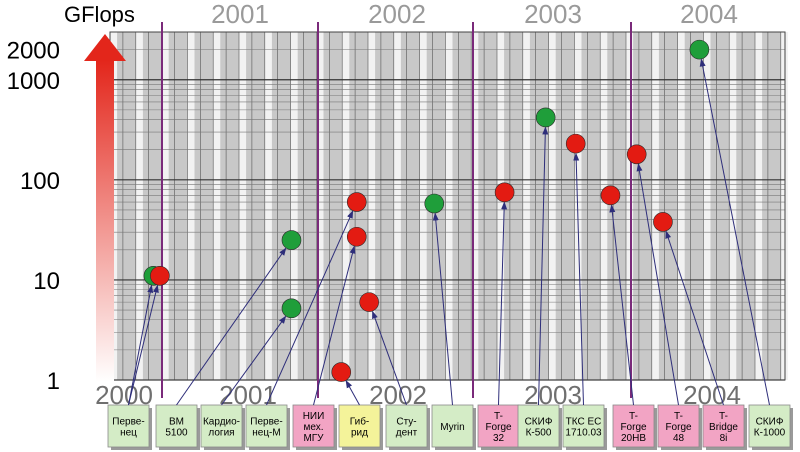 The image size is (800, 452). Describe the element at coordinates (359, 433) in the screenshot. I see `system-box-label: рид` at that location.